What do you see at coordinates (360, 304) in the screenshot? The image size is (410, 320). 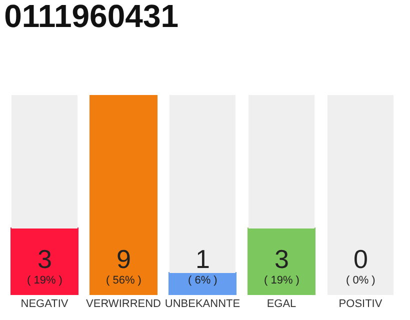 I see `x-tick-label: POSITIV` at bounding box center [360, 304].